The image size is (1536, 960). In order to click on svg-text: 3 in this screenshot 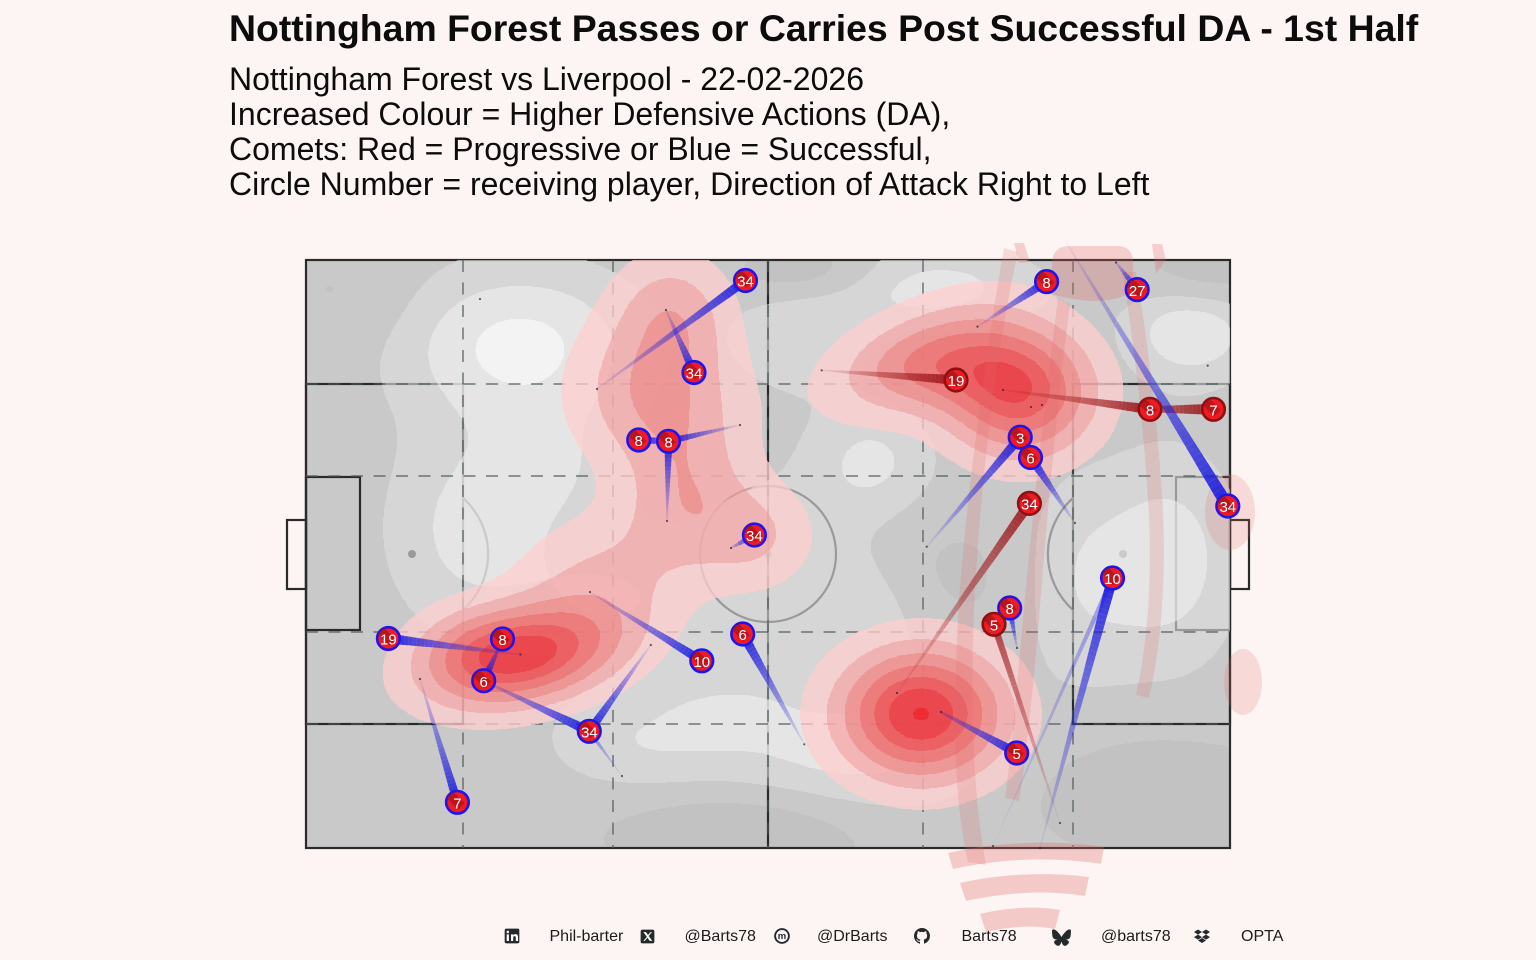, I will do `click(1020, 438)`.